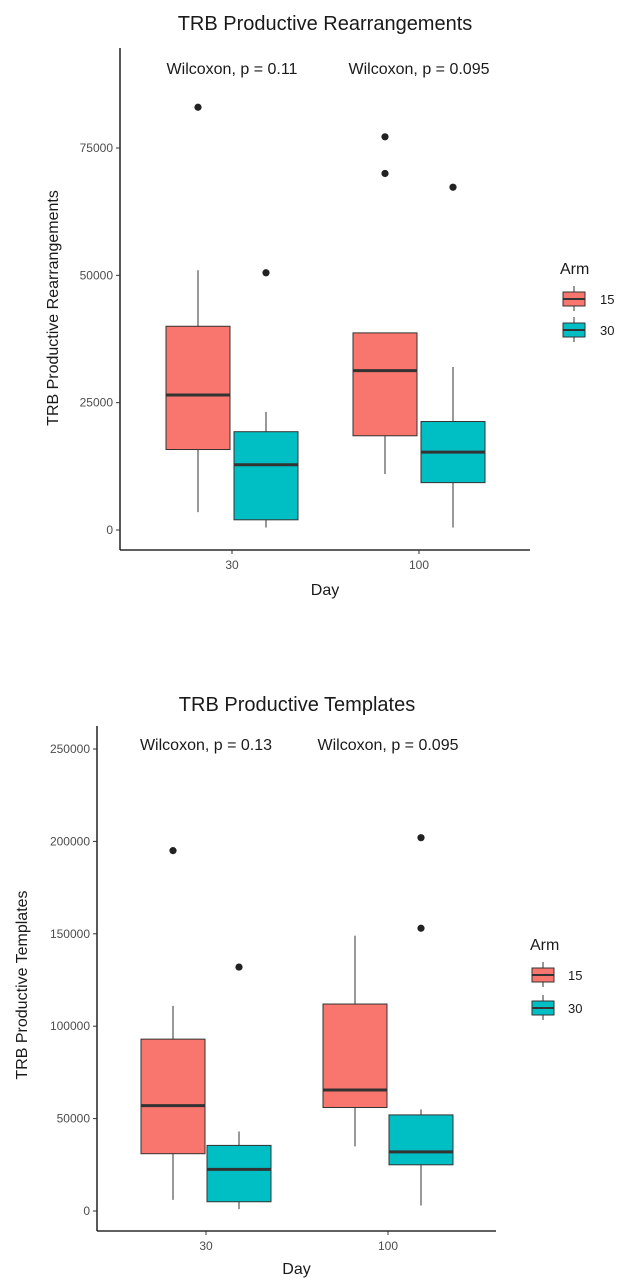 The width and height of the screenshot is (618, 1284). What do you see at coordinates (297, 705) in the screenshot?
I see `chart-title: TRB Productive Templates` at bounding box center [297, 705].